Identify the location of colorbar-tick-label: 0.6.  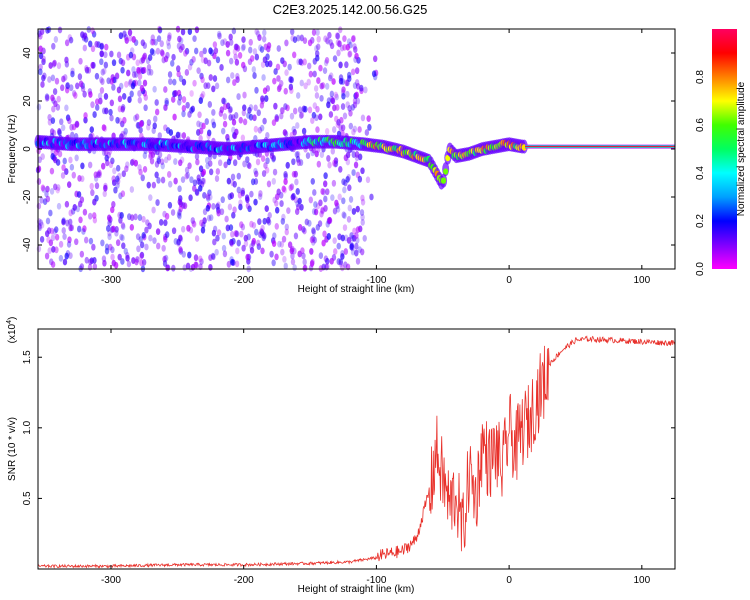
(700, 125).